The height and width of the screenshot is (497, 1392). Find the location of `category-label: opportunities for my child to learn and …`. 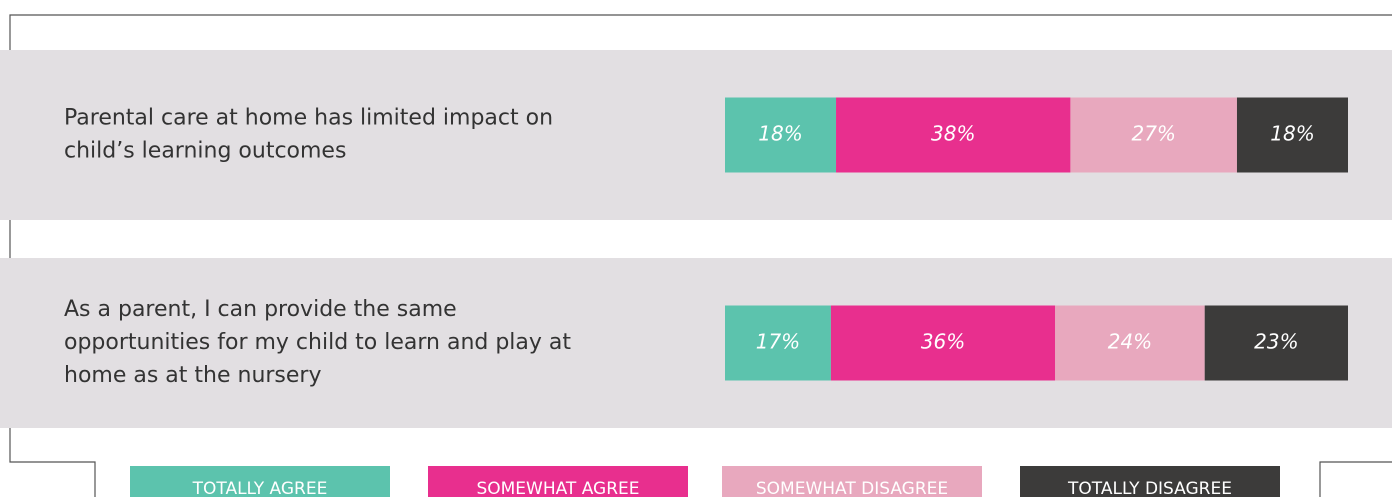

category-label: opportunities for my child to learn and … is located at coordinates (317, 342).